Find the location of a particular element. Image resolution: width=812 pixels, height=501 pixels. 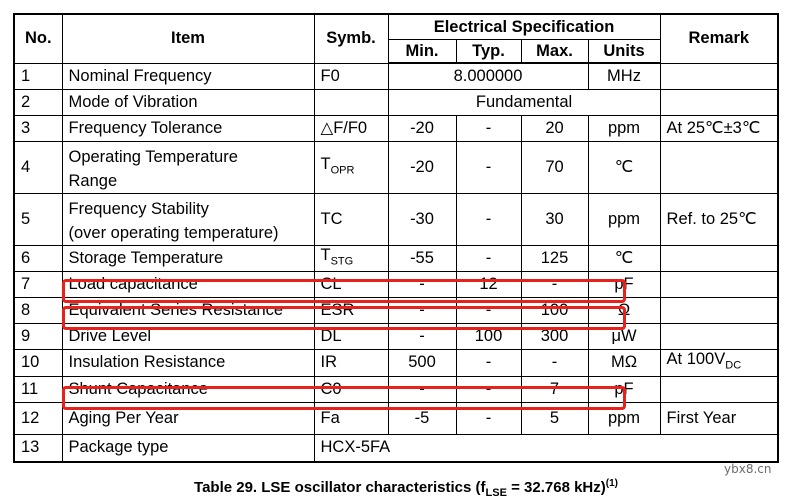

table-row: 7 Load capacitance CL - 12 - pF is located at coordinates (396, 285).